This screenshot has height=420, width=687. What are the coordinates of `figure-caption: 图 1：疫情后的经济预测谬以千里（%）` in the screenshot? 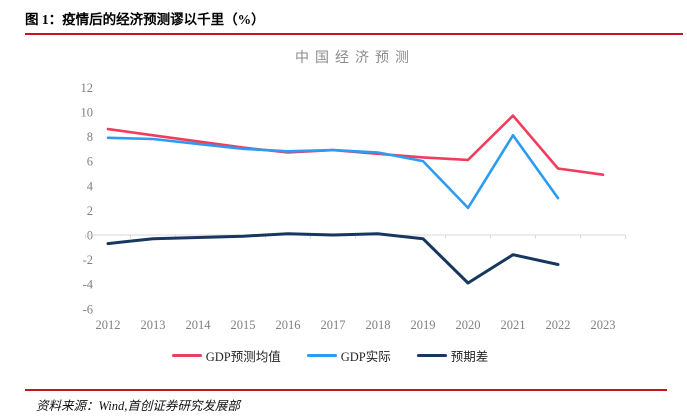 It's located at (354, 21).